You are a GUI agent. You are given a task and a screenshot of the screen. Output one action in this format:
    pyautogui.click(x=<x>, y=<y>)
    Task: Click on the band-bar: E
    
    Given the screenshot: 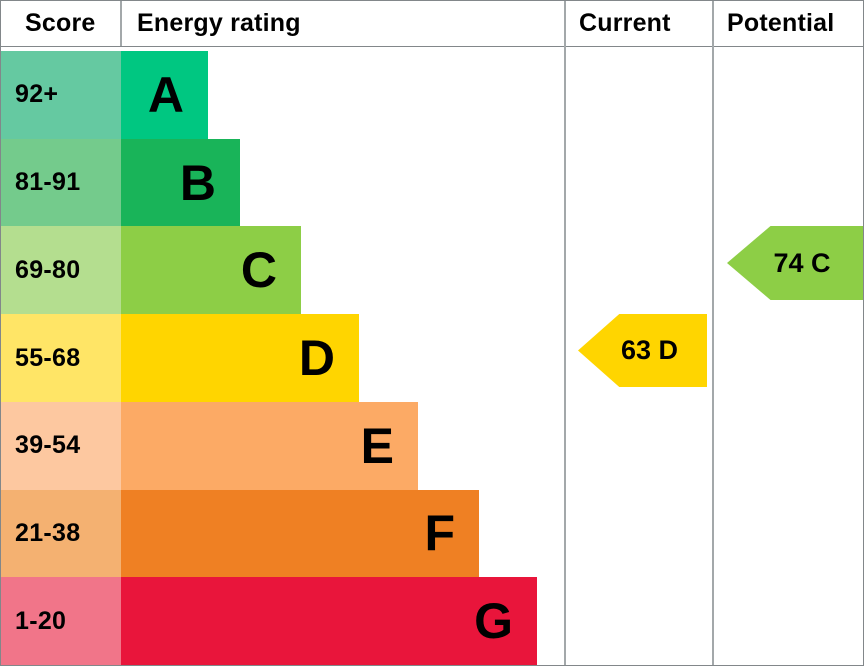 What is the action you would take?
    pyautogui.click(x=269, y=445)
    